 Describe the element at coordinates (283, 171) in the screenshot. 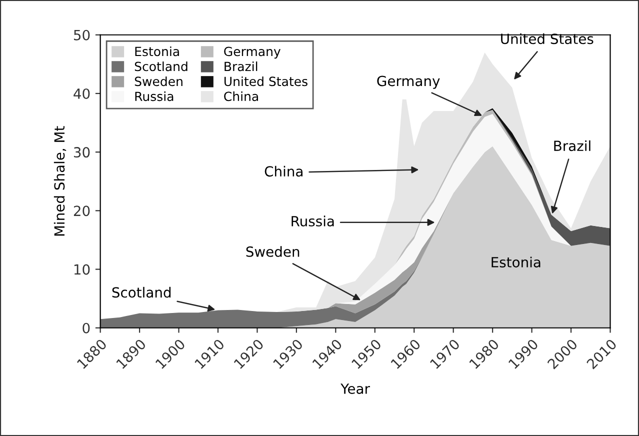

I see `annotation: China` at that location.